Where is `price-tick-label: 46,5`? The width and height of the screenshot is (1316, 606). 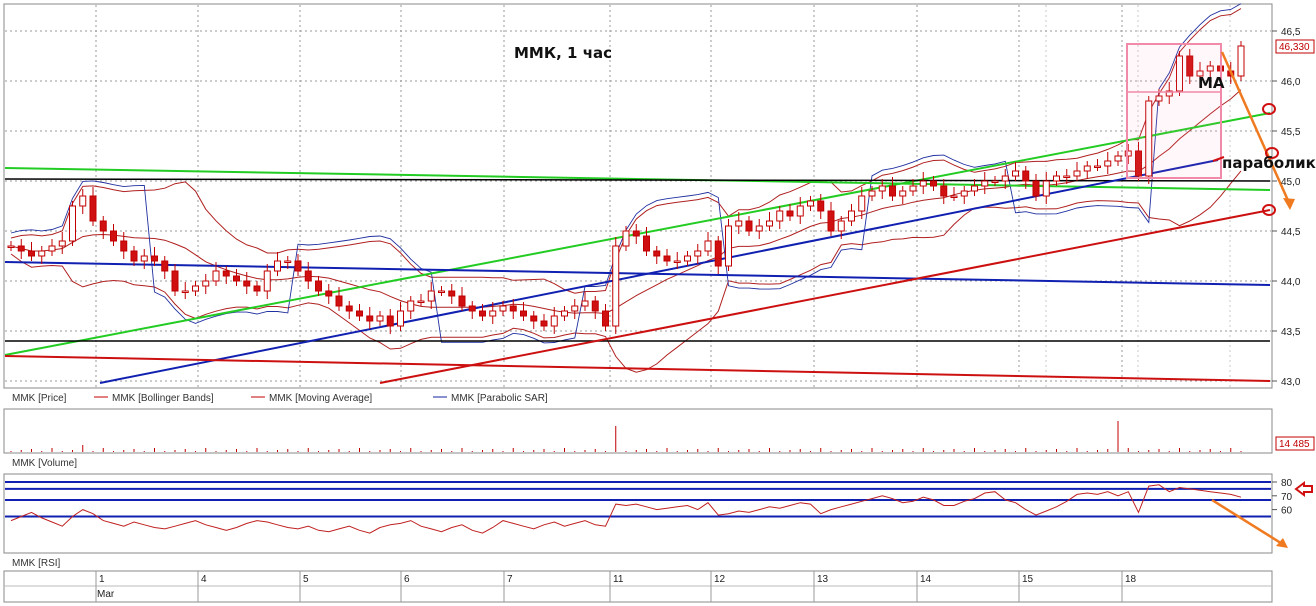 price-tick-label: 46,5 is located at coordinates (1291, 32).